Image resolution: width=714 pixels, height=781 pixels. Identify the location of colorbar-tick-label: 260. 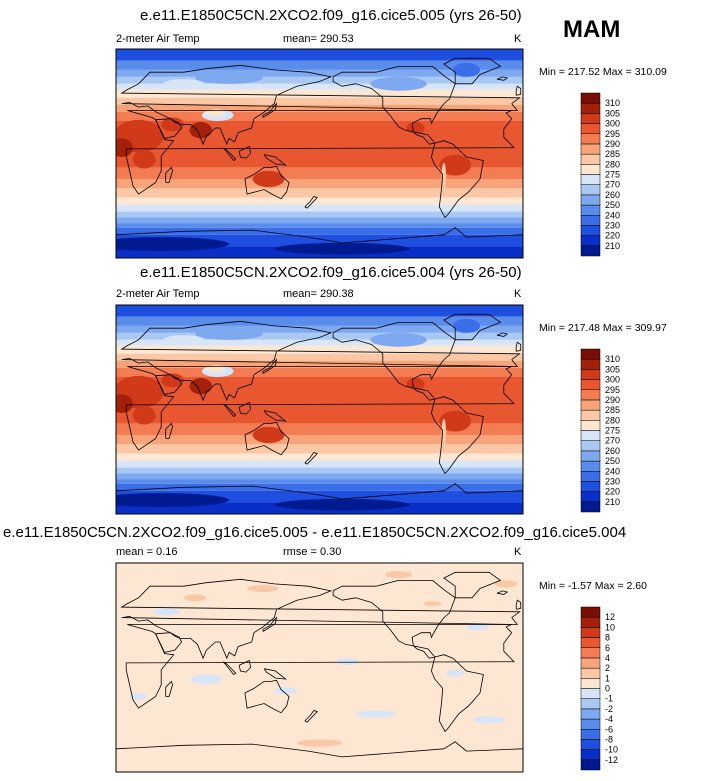
(612, 195).